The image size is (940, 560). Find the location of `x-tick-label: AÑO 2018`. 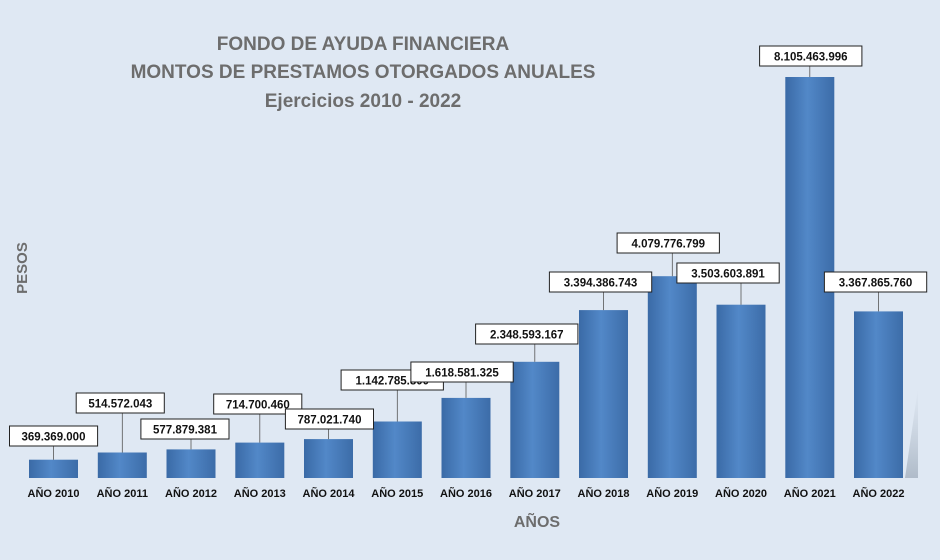

x-tick-label: AÑO 2018 is located at coordinates (604, 493).